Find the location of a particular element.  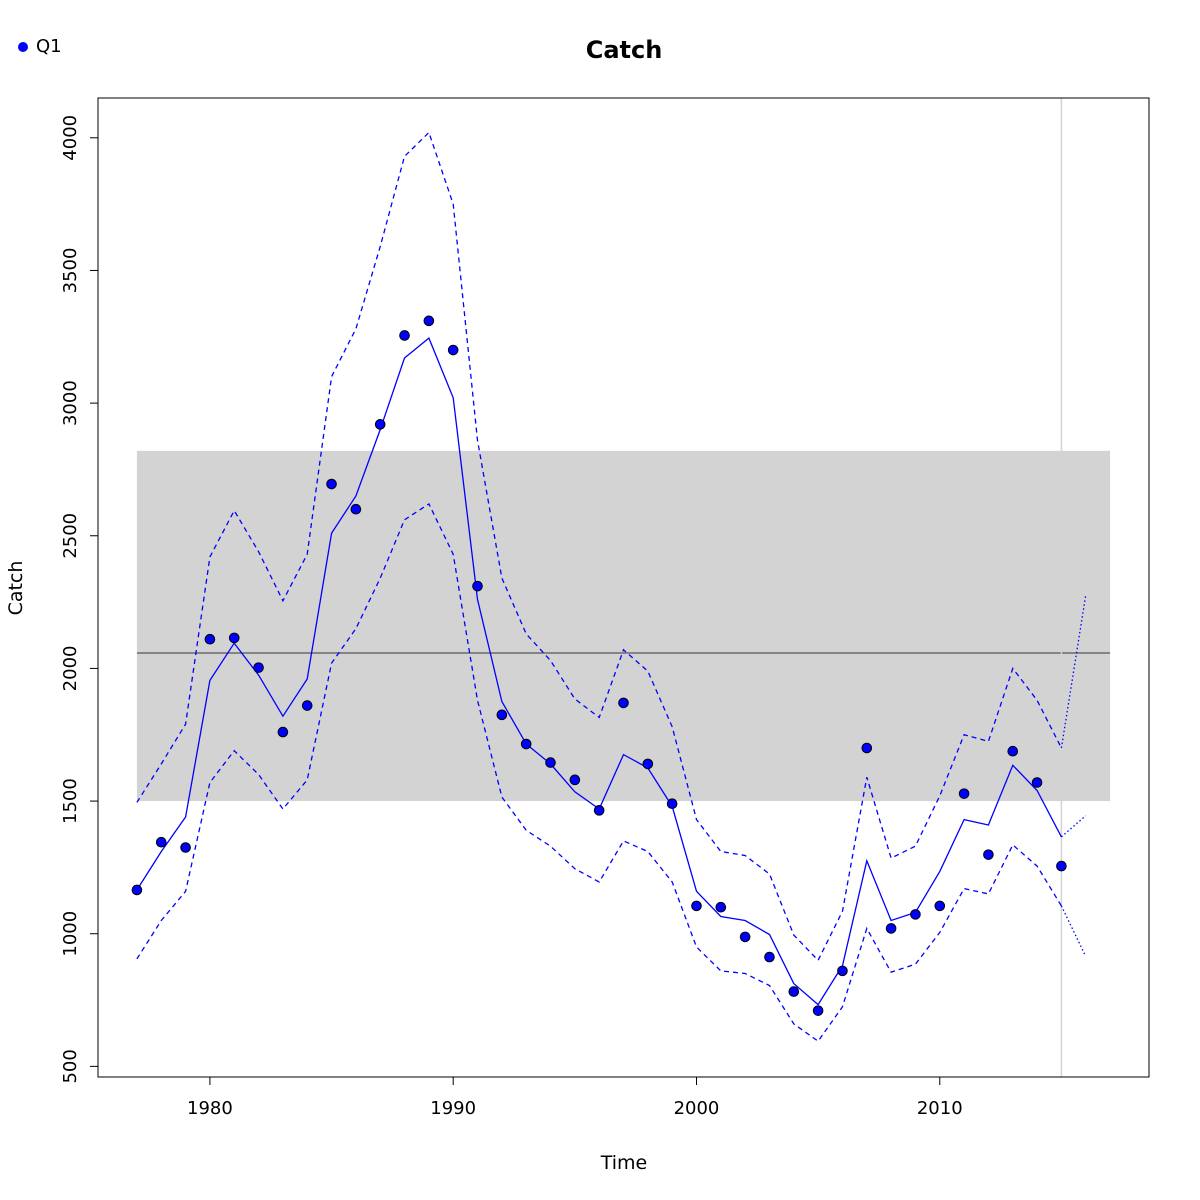

y-tick-label: 2000 is located at coordinates (70, 669).